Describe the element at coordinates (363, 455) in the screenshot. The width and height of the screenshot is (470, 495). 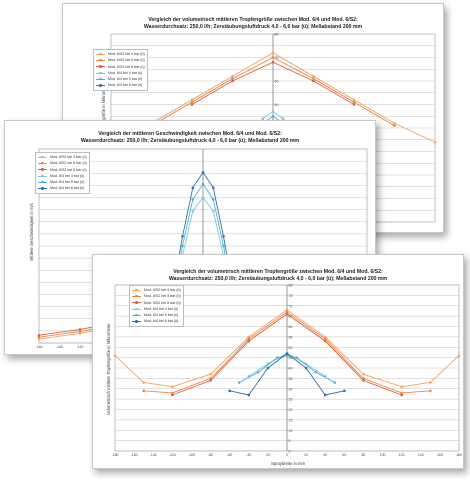
I see `x-tick-label: 80` at that location.